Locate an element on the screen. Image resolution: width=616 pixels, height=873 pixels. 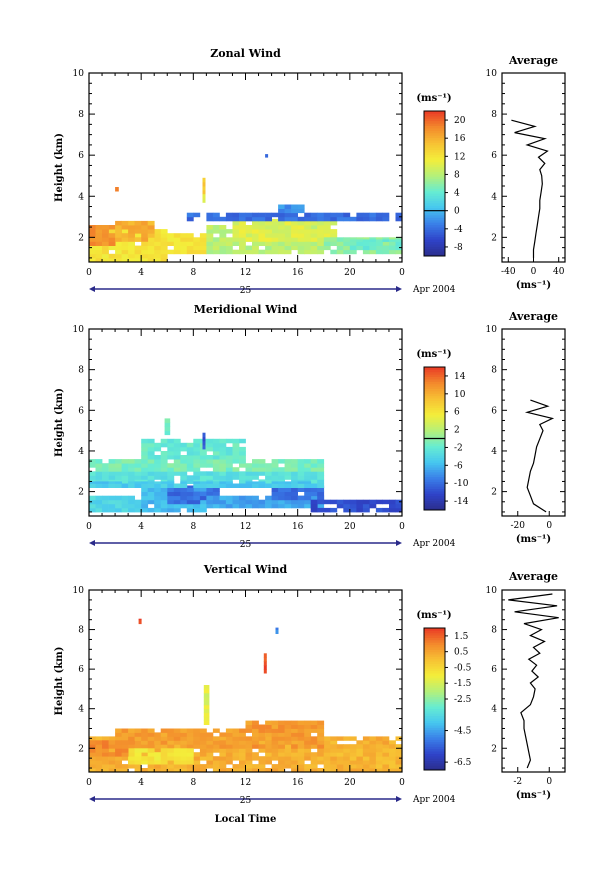
profile-x-tick-label: 40 is located at coordinates (559, 272).